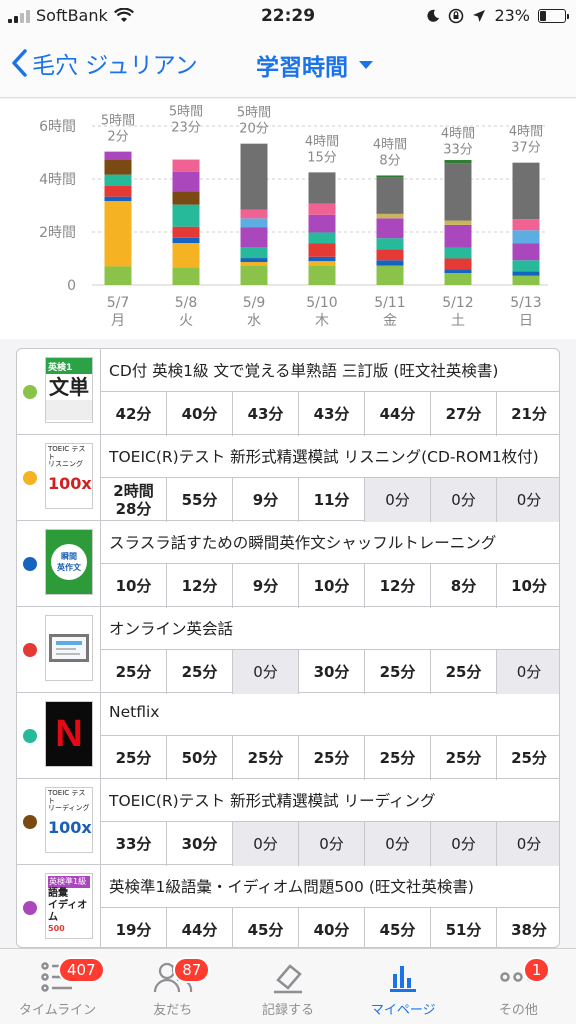 This screenshot has width=576, height=1024. Describe the element at coordinates (272, 801) in the screenshot. I see `material-name: TOEIC(R)テスト 新形式精選模試 リーディング` at that location.